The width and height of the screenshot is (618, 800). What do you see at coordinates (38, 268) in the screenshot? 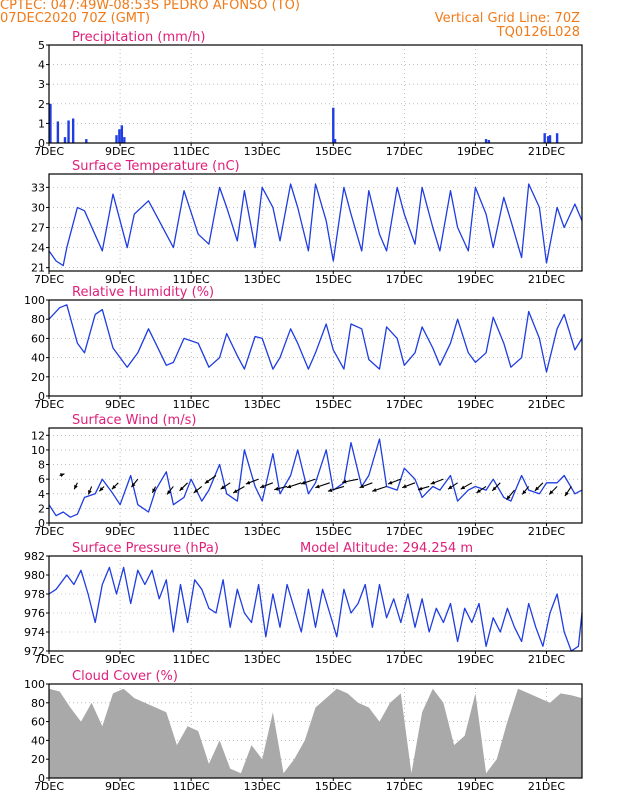
I see `y-tick-label: 21` at bounding box center [38, 268].